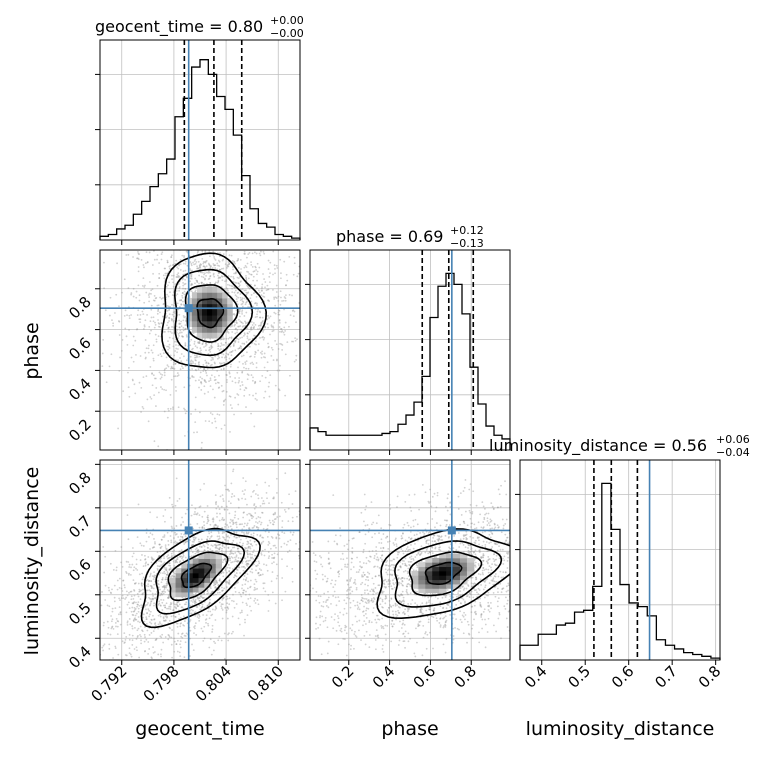 Image resolution: width=760 pixels, height=764 pixels. What do you see at coordinates (32, 561) in the screenshot?
I see `ylabel-luminosity-distance: luminosity_distance` at bounding box center [32, 561].